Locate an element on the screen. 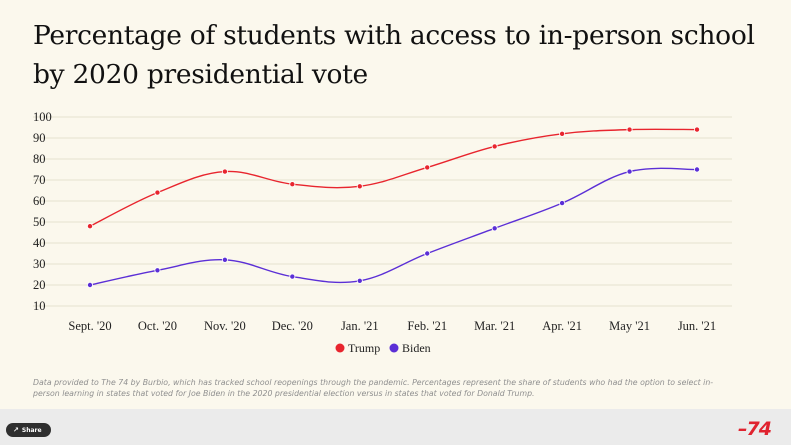 The width and height of the screenshot is (791, 445). x-tick-label: May '21 is located at coordinates (629, 326).